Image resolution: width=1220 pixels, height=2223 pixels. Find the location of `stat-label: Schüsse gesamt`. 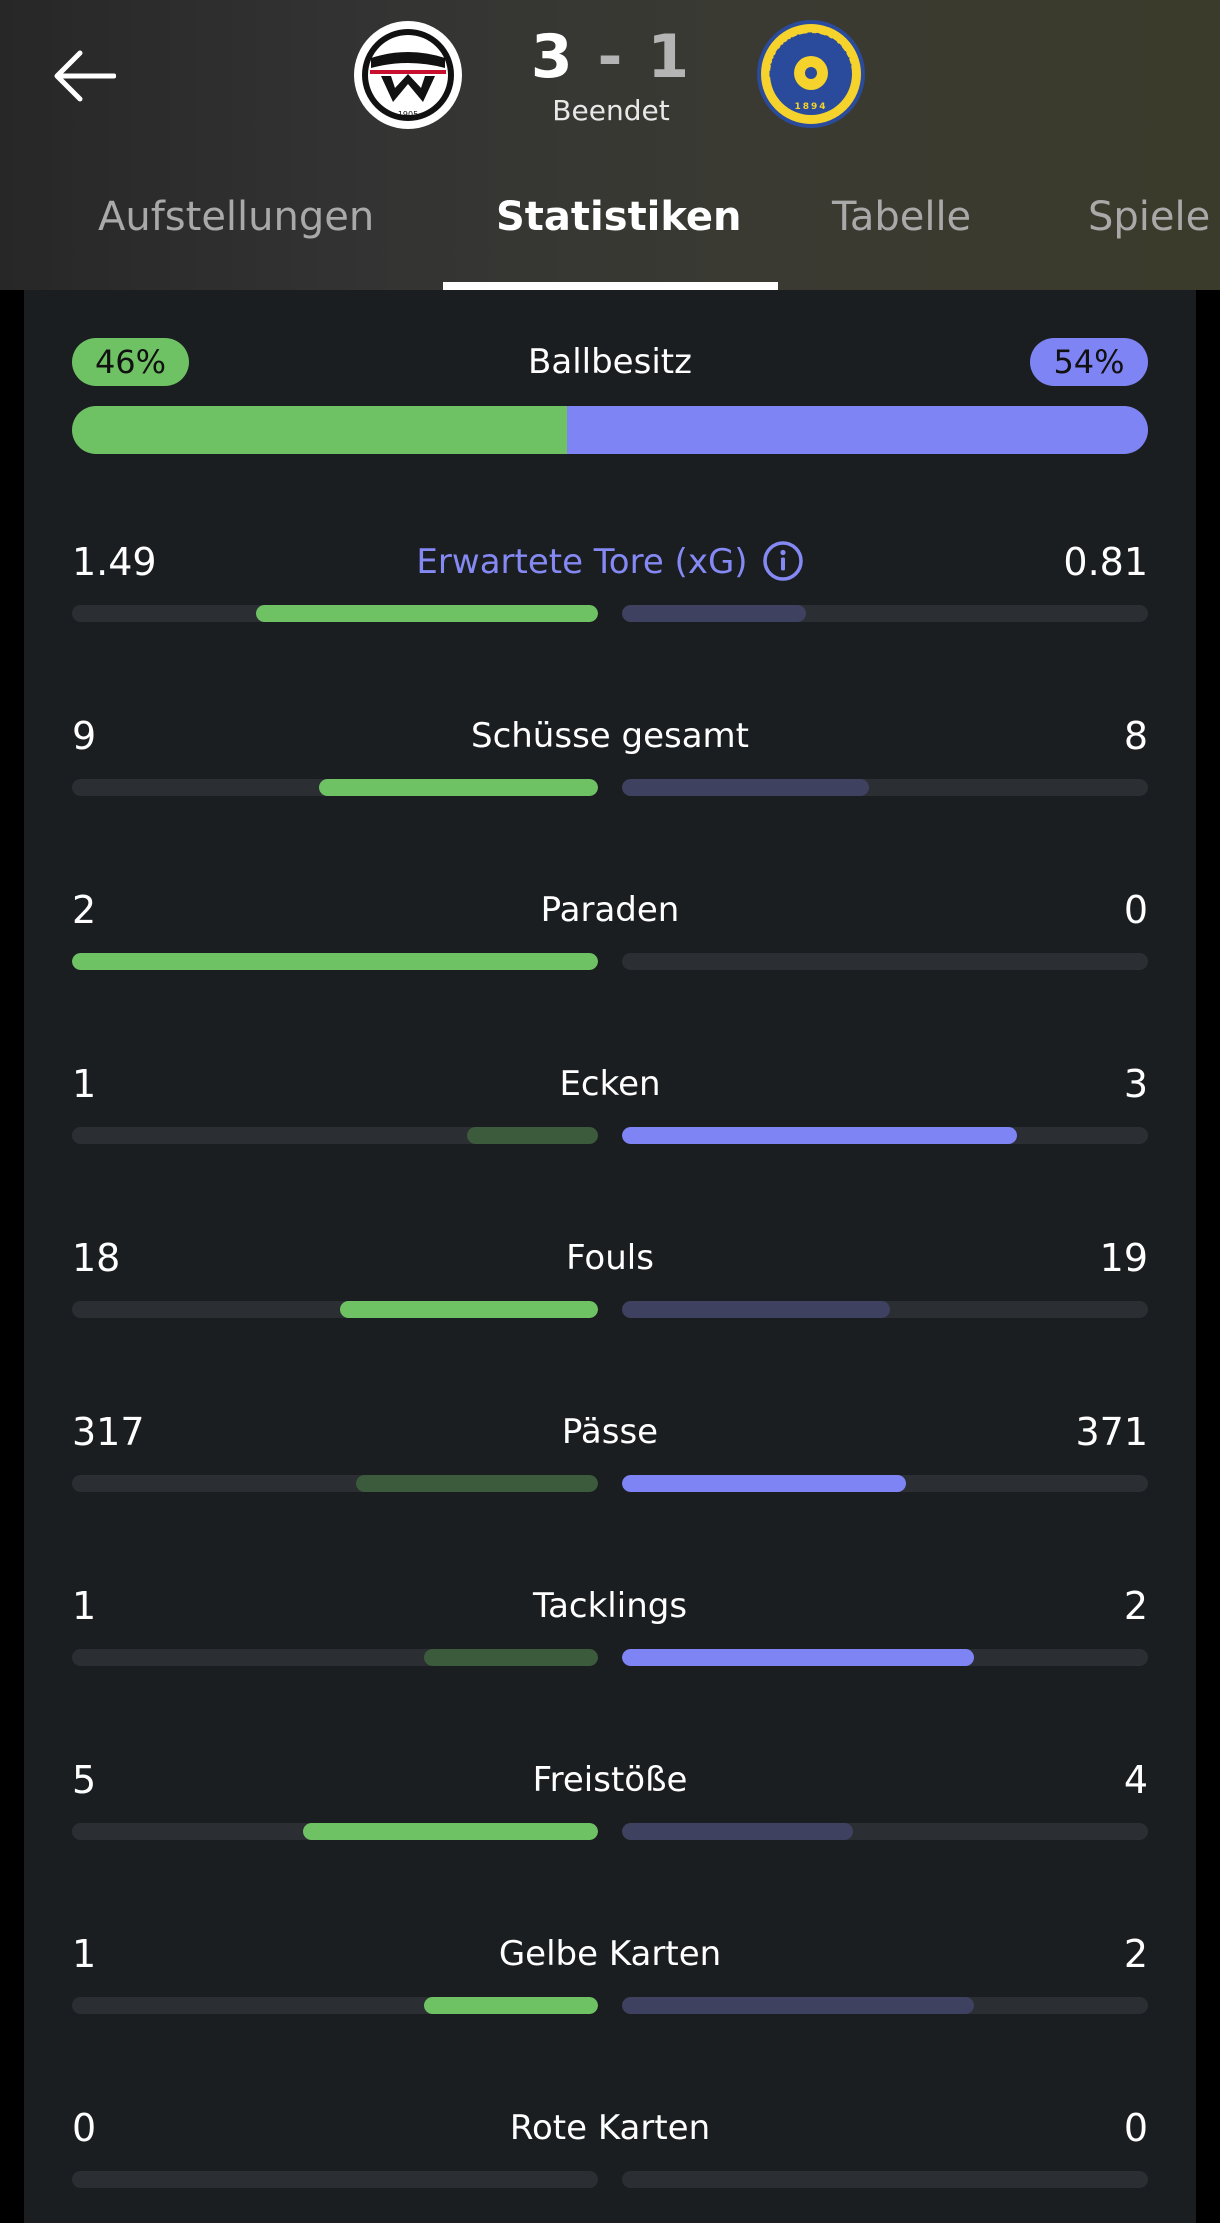

stat-label: Schüsse gesamt is located at coordinates (610, 736).